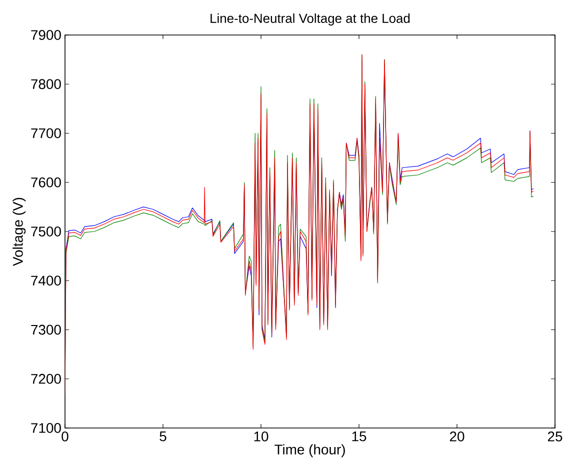 The height and width of the screenshot is (469, 571). Describe the element at coordinates (19, 232) in the screenshot. I see `y-axis-title: Voltage (V)` at that location.